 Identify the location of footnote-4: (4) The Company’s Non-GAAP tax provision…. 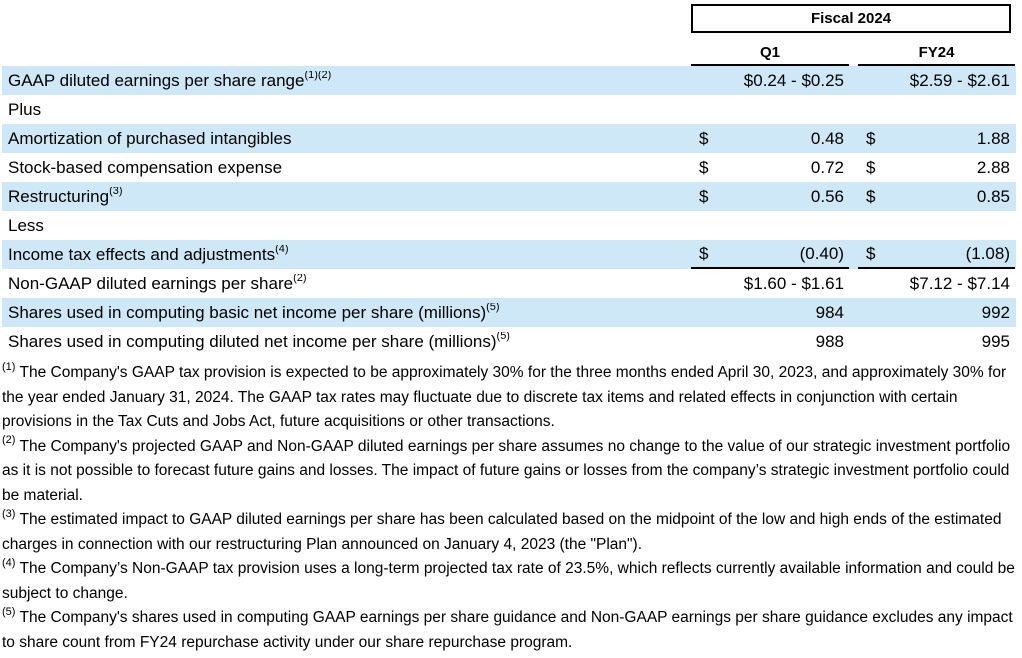
(511, 581).